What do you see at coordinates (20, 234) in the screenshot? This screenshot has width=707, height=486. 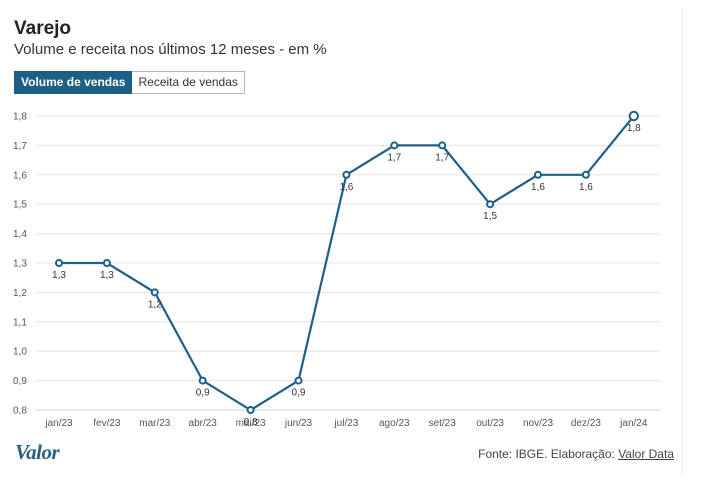 I see `y-tick-label: 1,4` at bounding box center [20, 234].